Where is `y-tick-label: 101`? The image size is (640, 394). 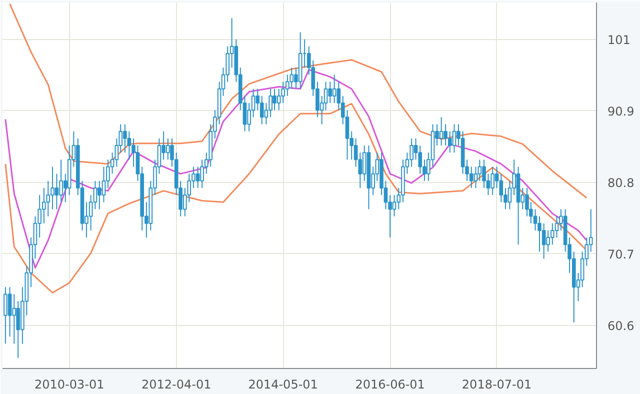
y-tick-label: 101 is located at coordinates (619, 39).